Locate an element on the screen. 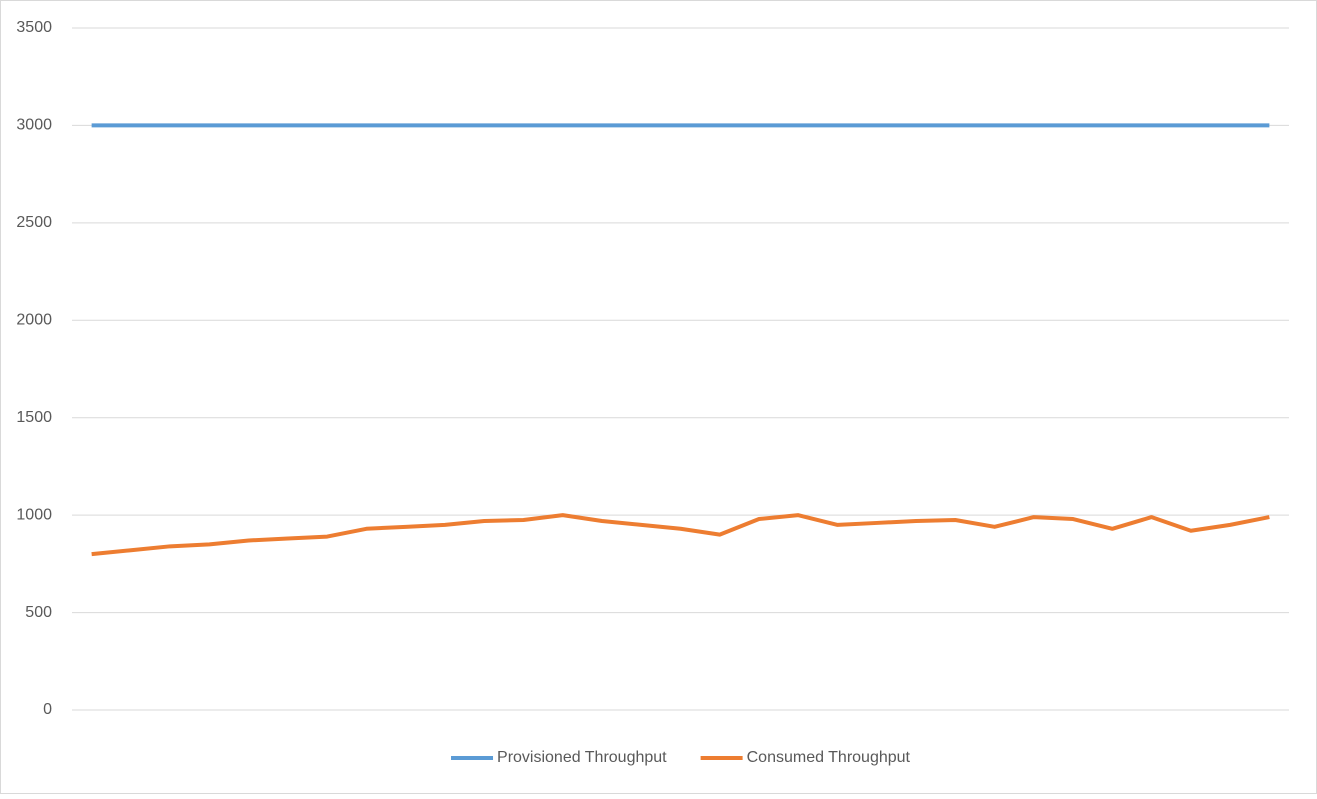  y-tick-label: 1000 is located at coordinates (34, 514).